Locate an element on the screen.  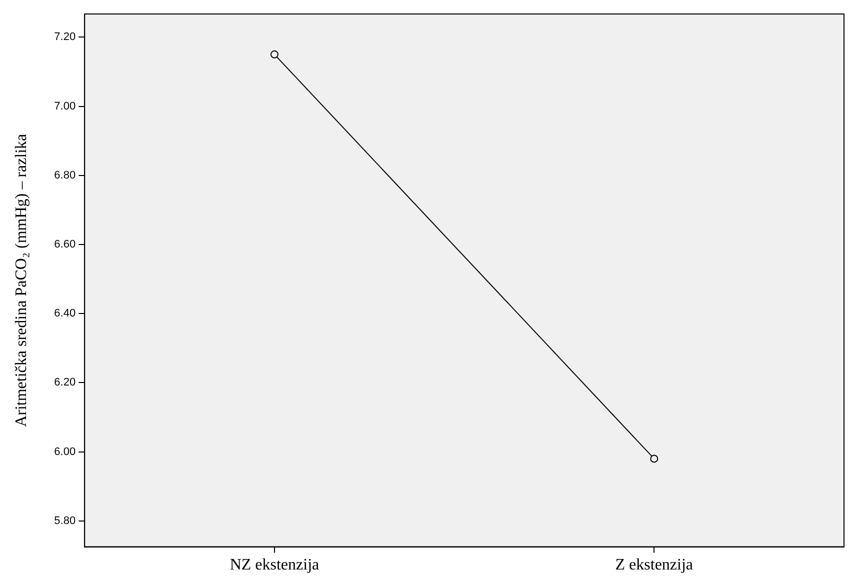
y-tick-label: 6.20 is located at coordinates (65, 382).